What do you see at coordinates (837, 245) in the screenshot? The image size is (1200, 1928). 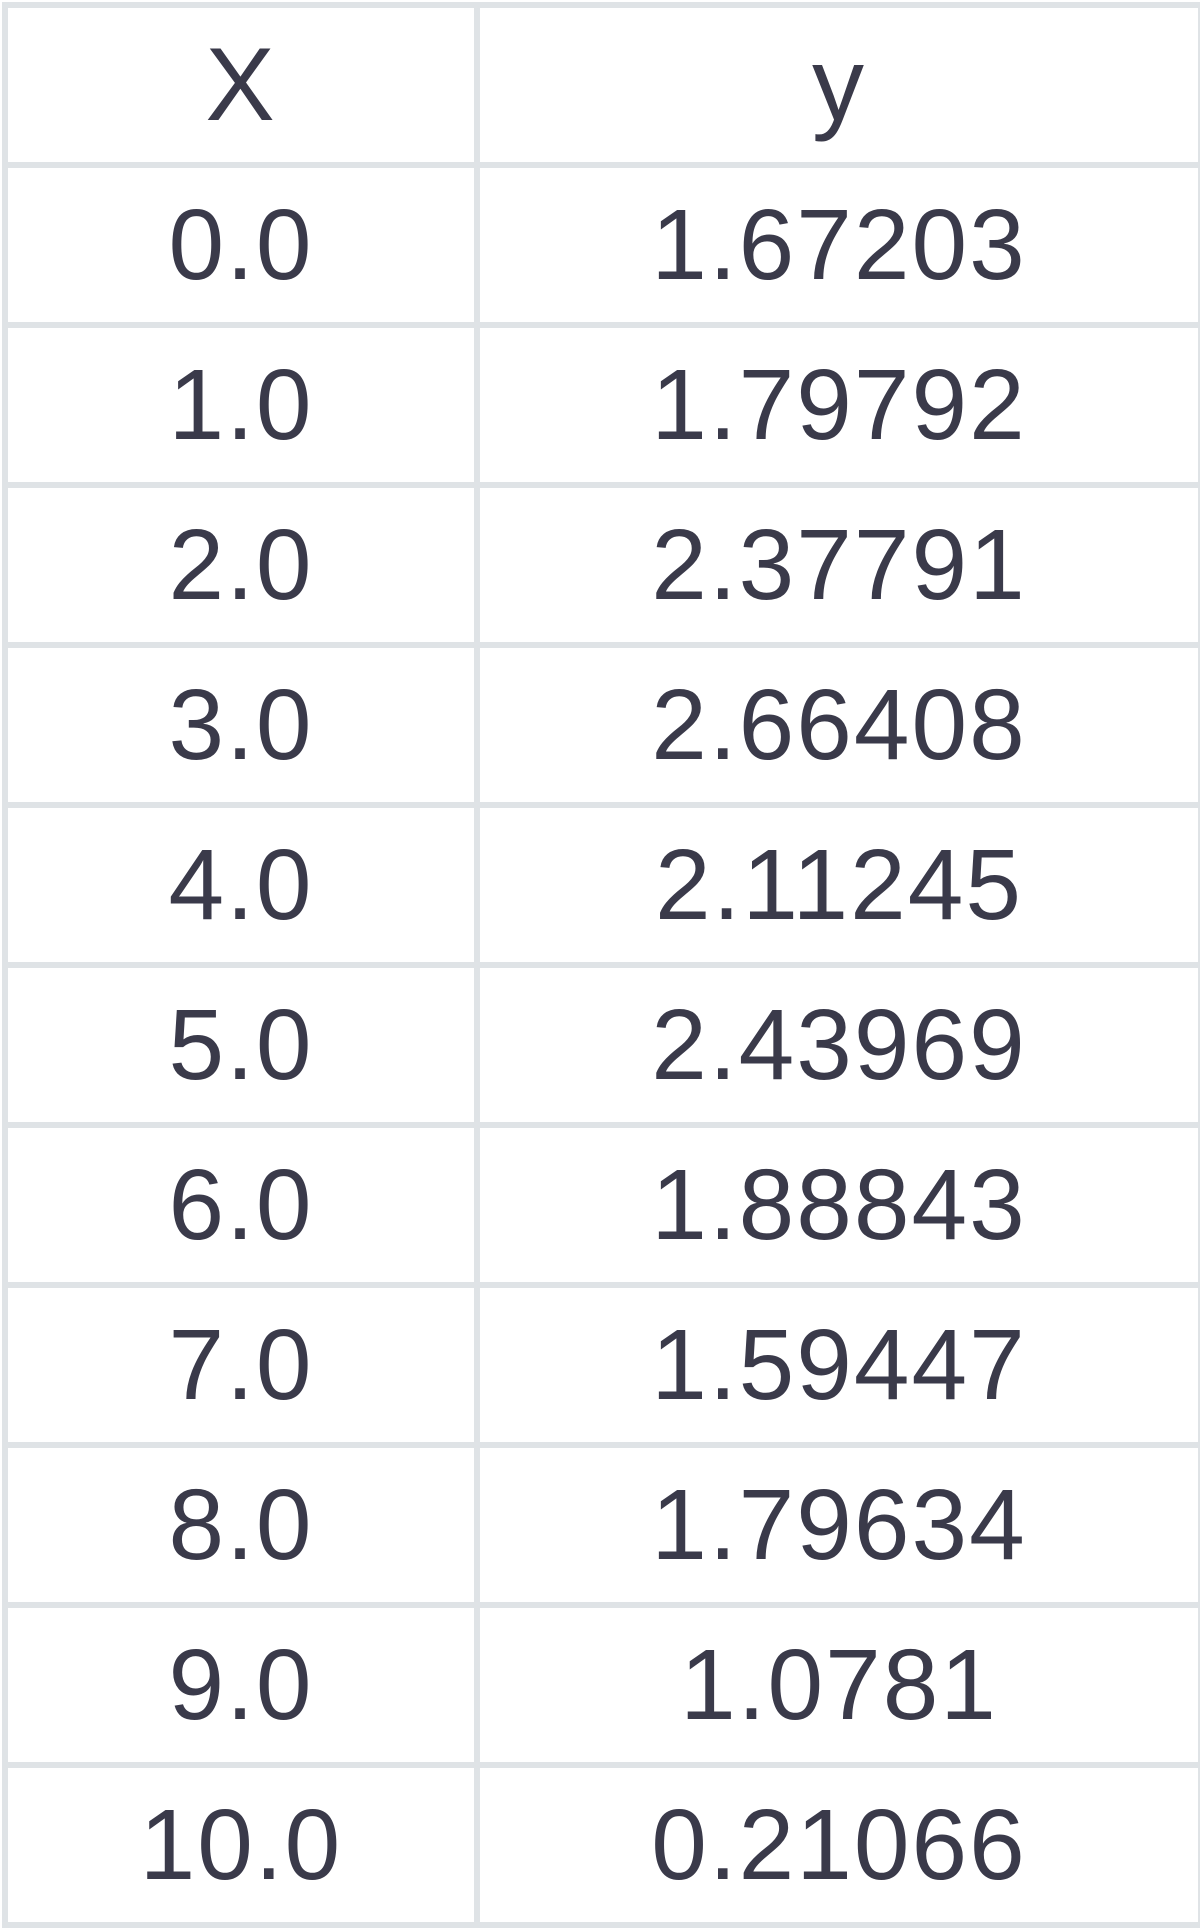 I see `cell-y: 1.67203` at bounding box center [837, 245].